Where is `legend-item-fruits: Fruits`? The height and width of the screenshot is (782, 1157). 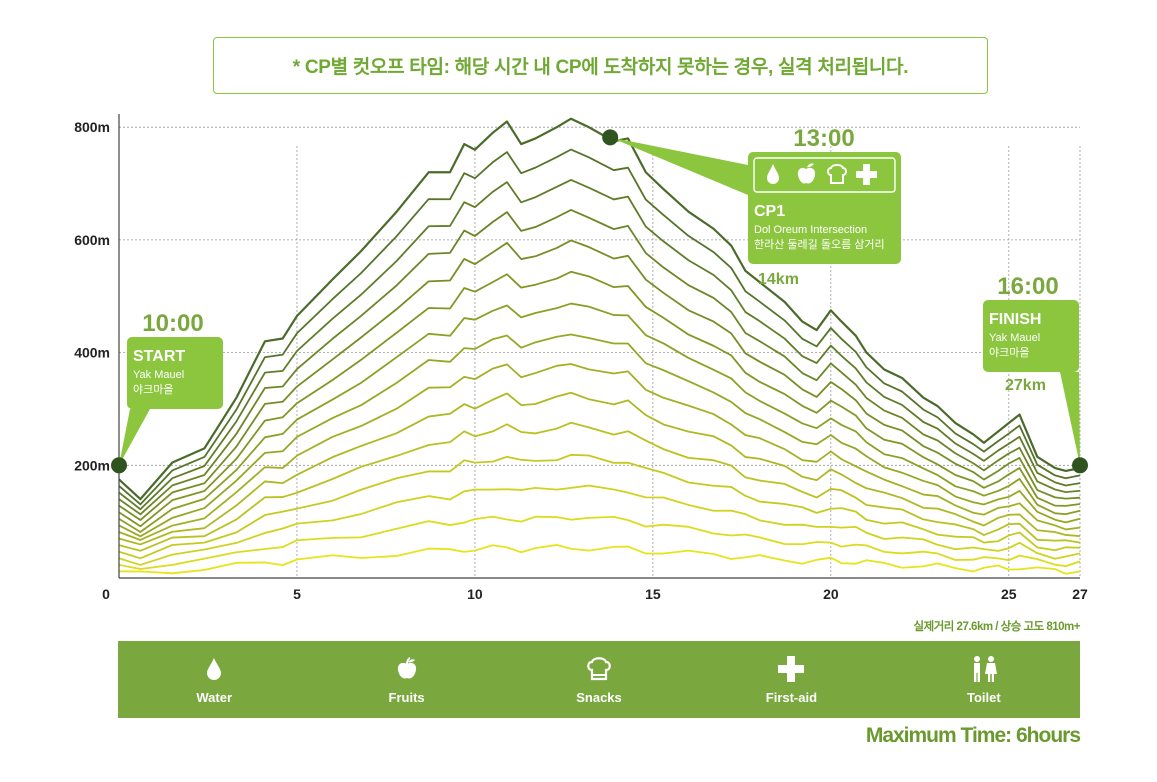
legend-item-fruits: Fruits is located at coordinates (406, 679).